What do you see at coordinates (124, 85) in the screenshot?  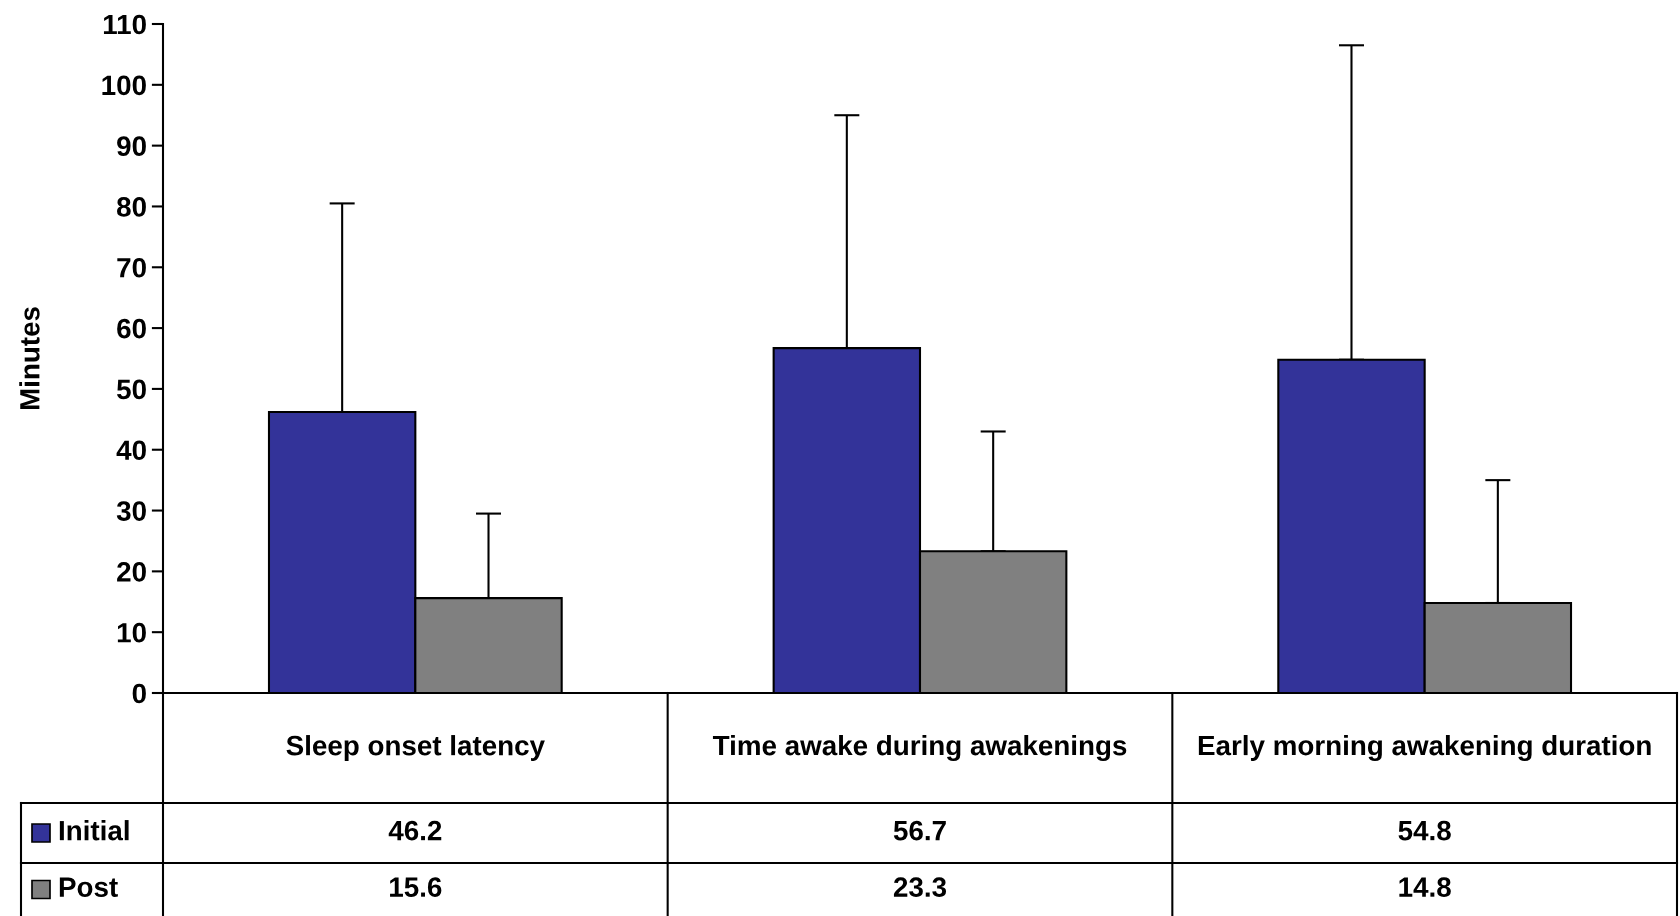 I see `y-tick-label: 100` at bounding box center [124, 85].